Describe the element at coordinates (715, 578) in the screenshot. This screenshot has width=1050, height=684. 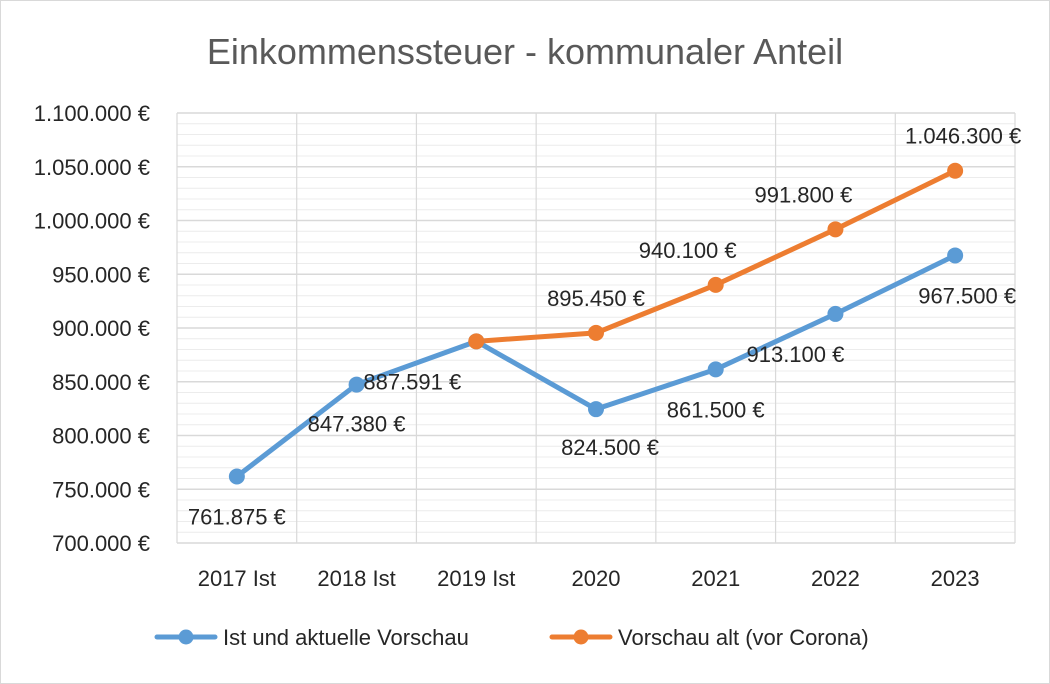
I see `x-tick-label: 2021` at that location.